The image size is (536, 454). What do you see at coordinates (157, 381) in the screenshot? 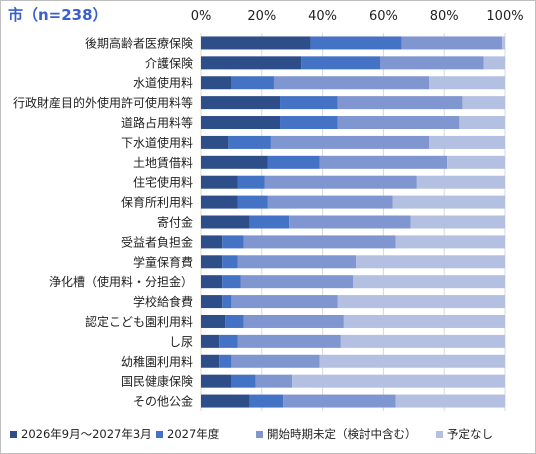
I see `category-label: 国民健康保険` at bounding box center [157, 381].